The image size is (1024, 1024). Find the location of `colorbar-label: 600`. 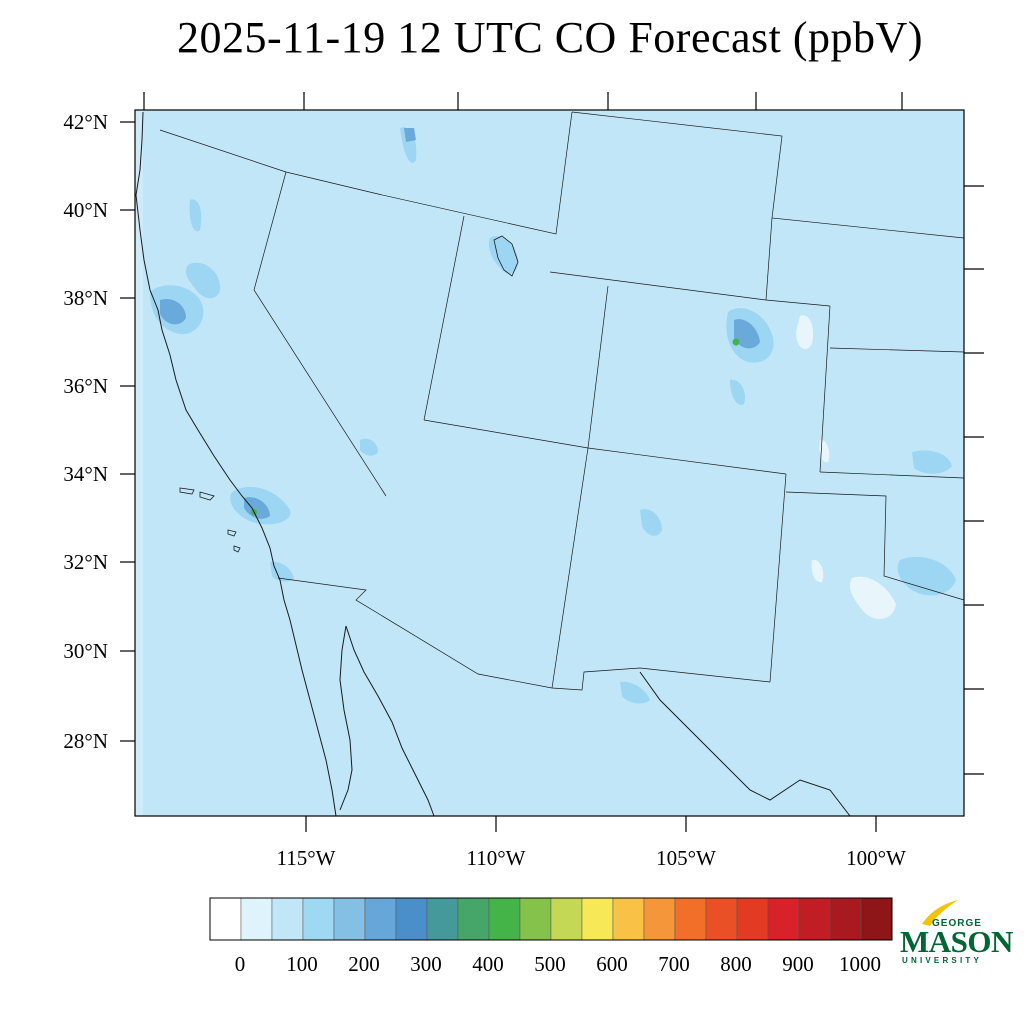

colorbar-label: 600 is located at coordinates (612, 964).